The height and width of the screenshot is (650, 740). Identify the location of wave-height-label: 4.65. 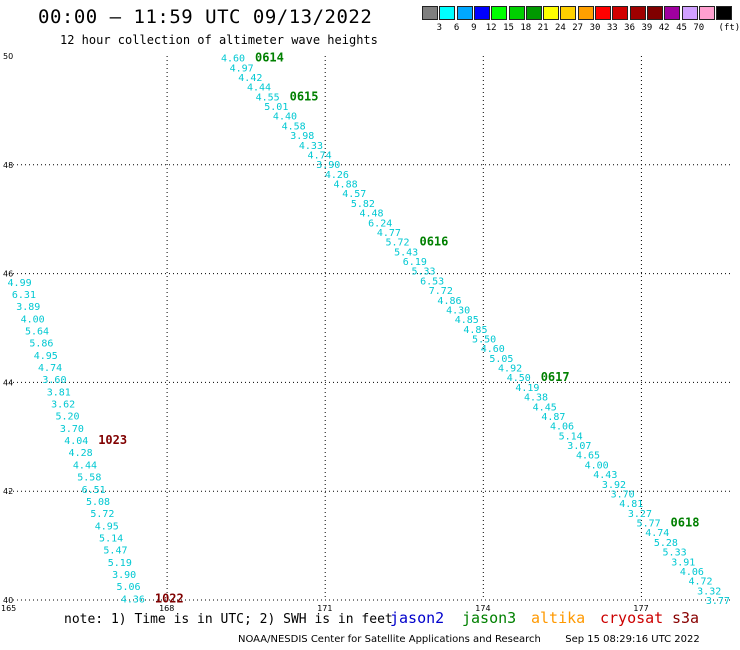
(588, 456).